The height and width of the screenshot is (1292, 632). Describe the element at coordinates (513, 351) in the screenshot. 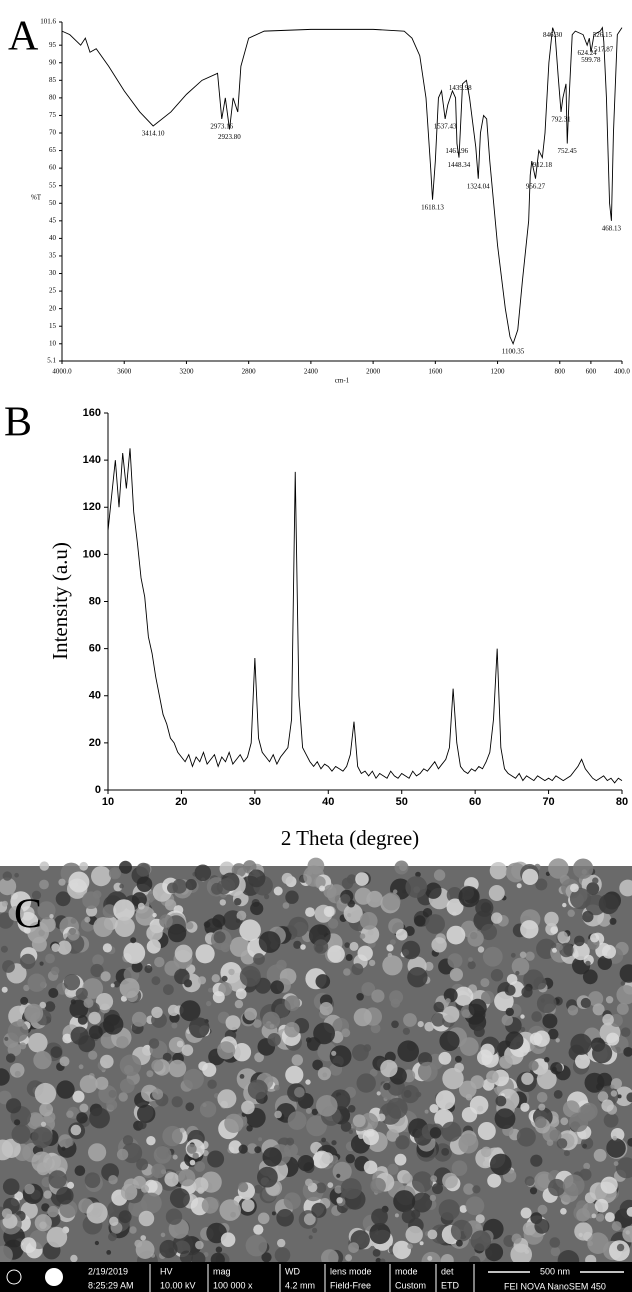

I see `peak-label: 1100.35` at that location.